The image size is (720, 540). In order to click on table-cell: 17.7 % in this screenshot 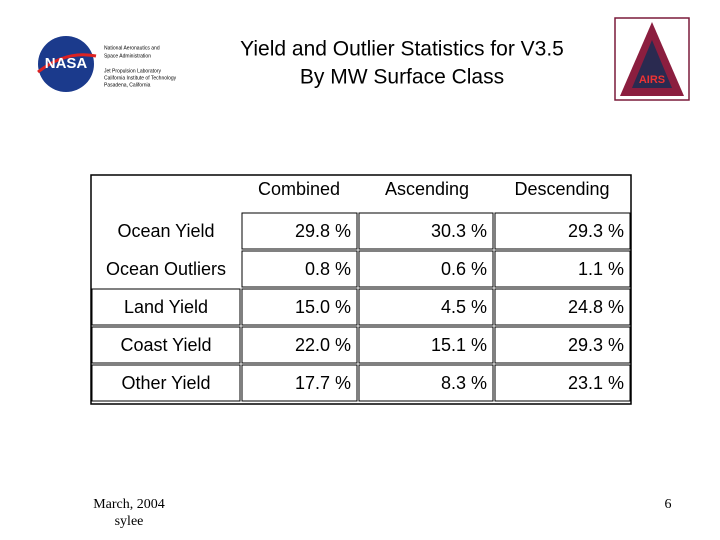, I will do `click(323, 383)`.